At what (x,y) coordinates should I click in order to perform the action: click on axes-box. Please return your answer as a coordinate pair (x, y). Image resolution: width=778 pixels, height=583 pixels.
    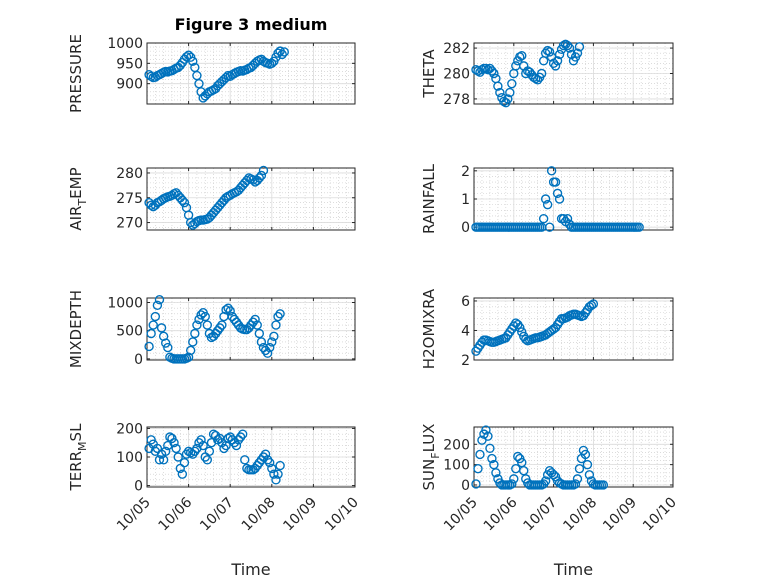
    Looking at the image, I should click on (251, 73).